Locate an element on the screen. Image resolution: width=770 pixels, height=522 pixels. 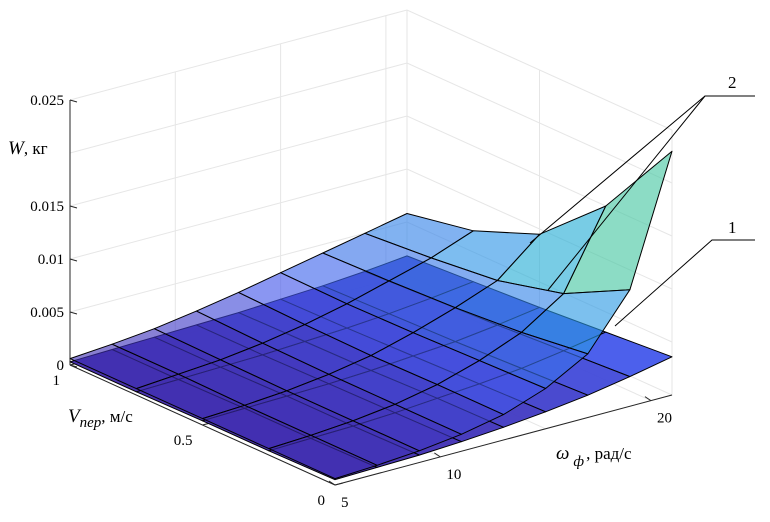
z-tick-label: 0.005 is located at coordinates (47, 313).